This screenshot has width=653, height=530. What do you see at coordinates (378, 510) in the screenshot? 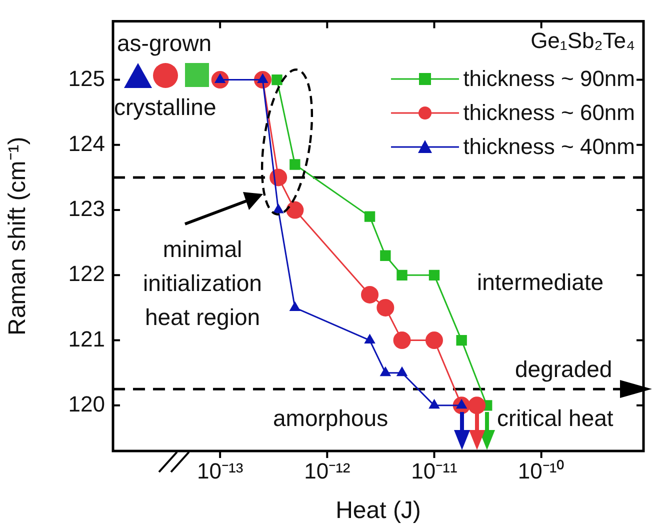
I see `x-axis-title: Heat (J)` at bounding box center [378, 510].